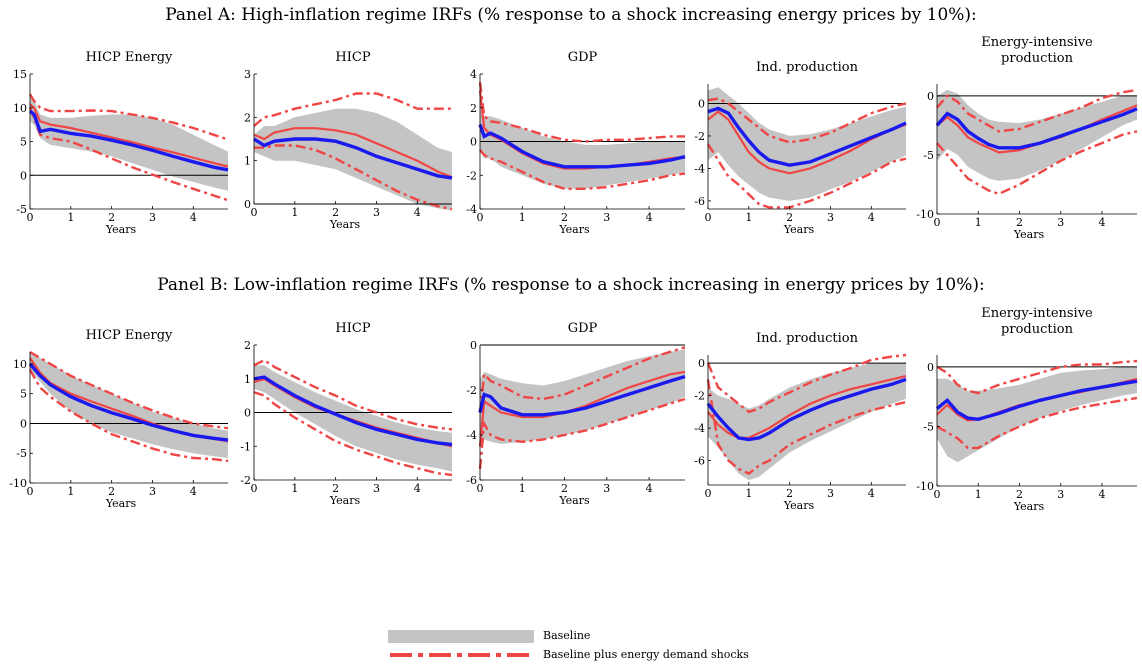 The width and height of the screenshot is (1142, 668). I want to click on subplot-2: HICP 0 1 2 3 0 1 2 3 4 Years, so click(348, 140).